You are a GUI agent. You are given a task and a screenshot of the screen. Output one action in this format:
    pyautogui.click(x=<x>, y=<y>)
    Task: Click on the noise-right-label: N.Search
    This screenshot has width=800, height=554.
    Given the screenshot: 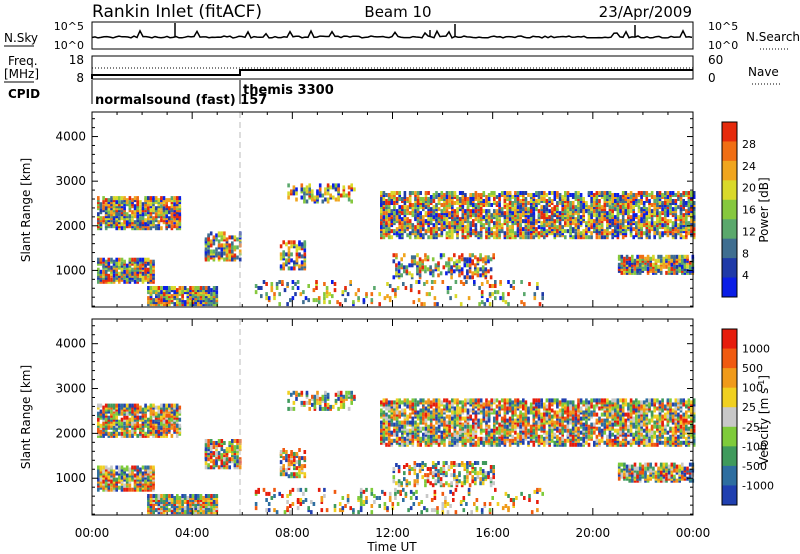 What is the action you would take?
    pyautogui.click(x=773, y=37)
    